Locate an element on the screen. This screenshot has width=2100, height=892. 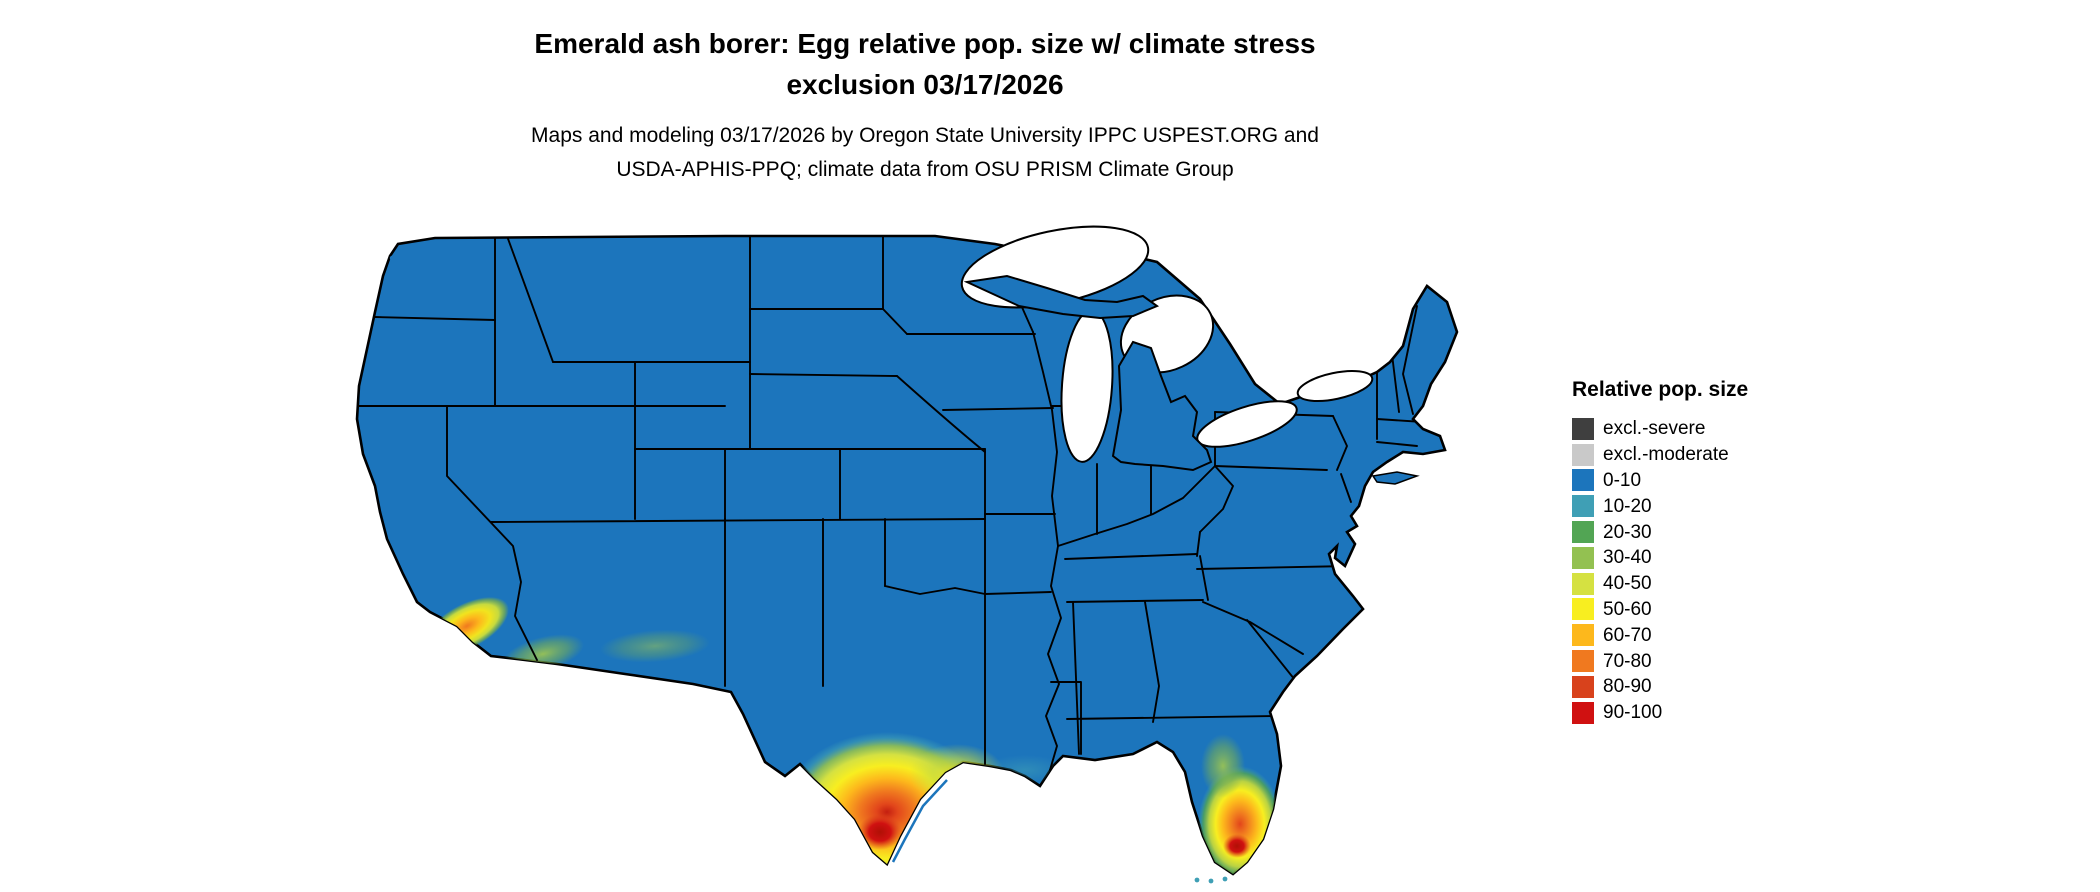
hotspot-south-florida-core is located at coordinates (1237, 846).